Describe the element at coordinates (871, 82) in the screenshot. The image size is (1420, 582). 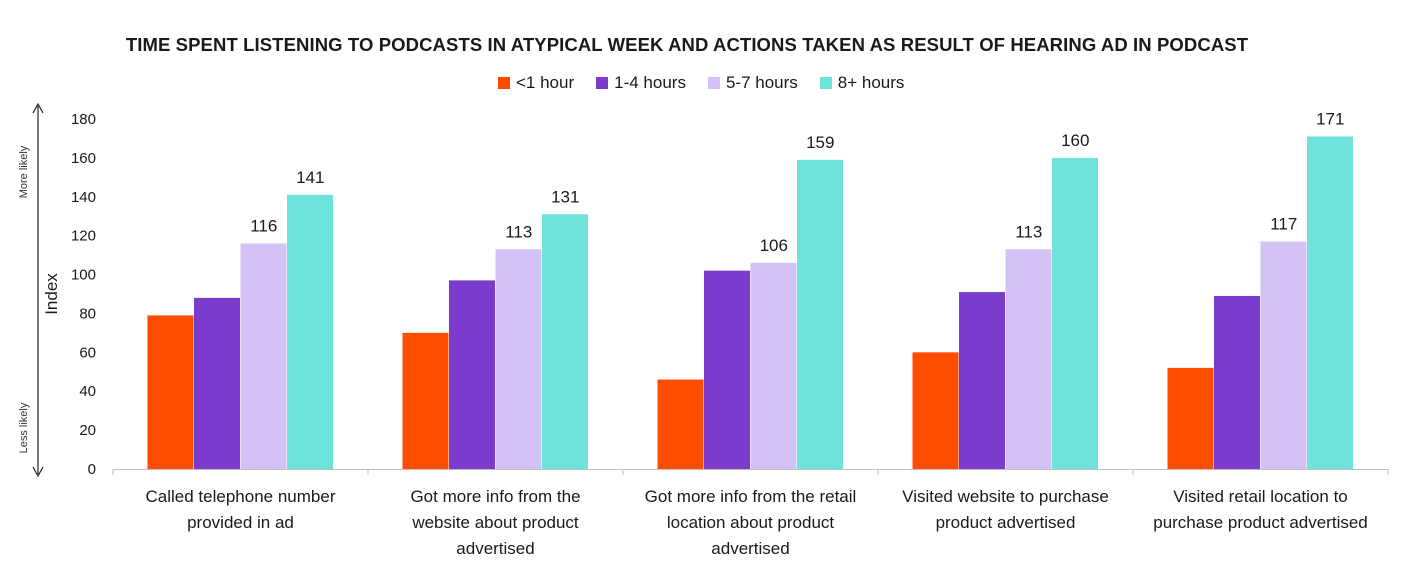
I see `legend-label: 8+ hours` at that location.